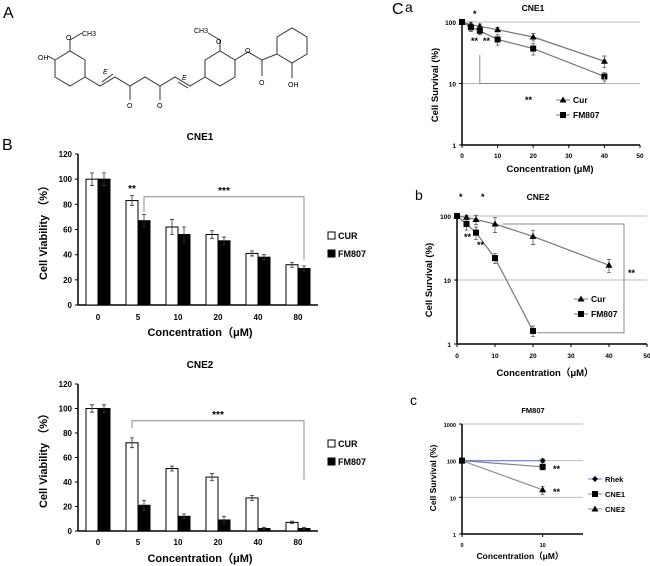 This screenshot has width=650, height=566. Describe the element at coordinates (89, 34) in the screenshot. I see `svg-text: CH3` at that location.